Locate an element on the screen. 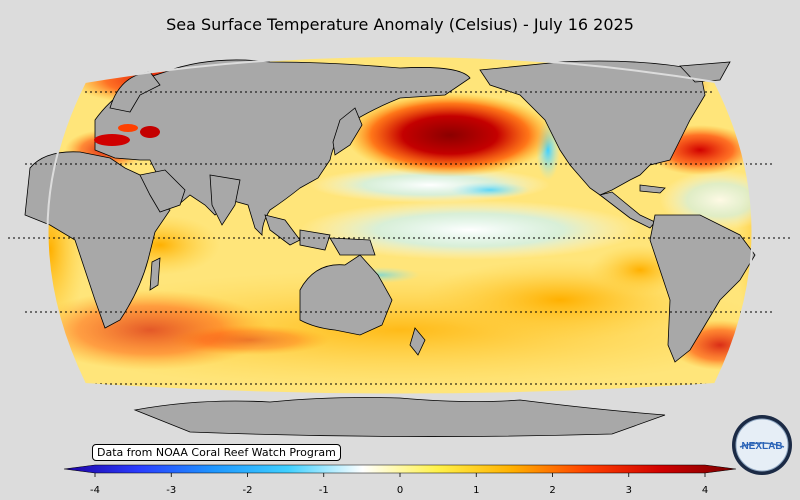 This screenshot has height=500, width=800. colorbar: -4 -3 -2 -1 0 1 2 3 4 is located at coordinates (400, 480).